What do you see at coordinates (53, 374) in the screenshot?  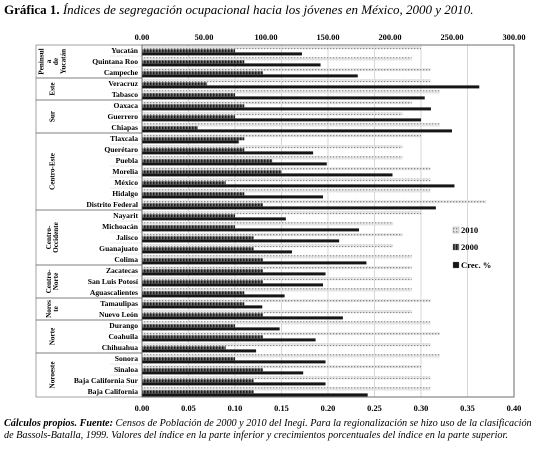 I see `region-label-line: Noroeste` at bounding box center [53, 374].